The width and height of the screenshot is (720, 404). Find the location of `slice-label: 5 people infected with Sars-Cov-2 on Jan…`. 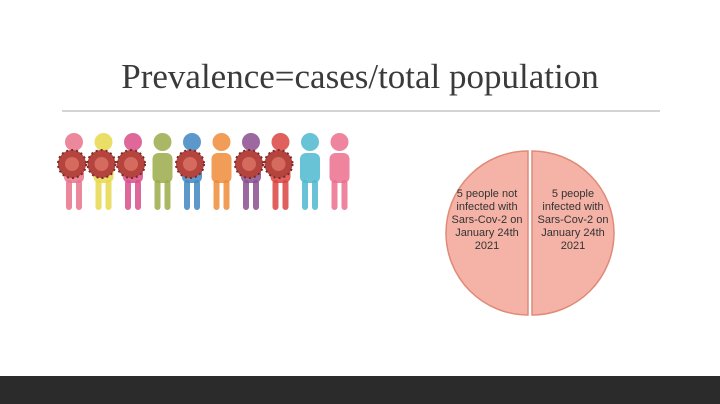

slice-label: 5 people infected with Sars-Cov-2 on Jan… is located at coordinates (573, 220).